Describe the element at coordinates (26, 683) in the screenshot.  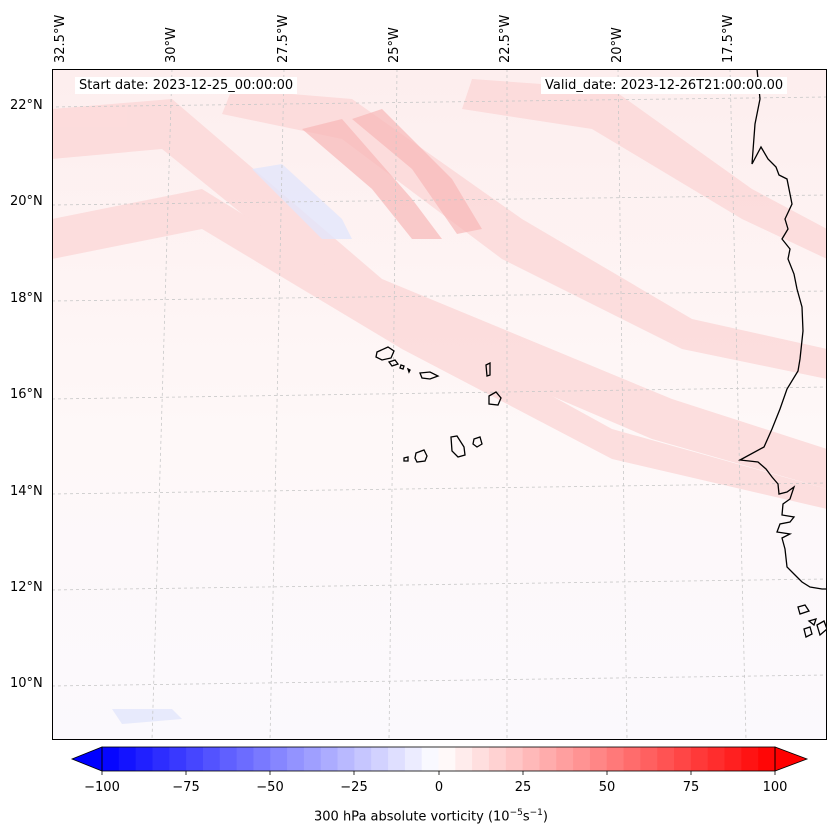
I see `lat-label-10n: 10°N` at that location.